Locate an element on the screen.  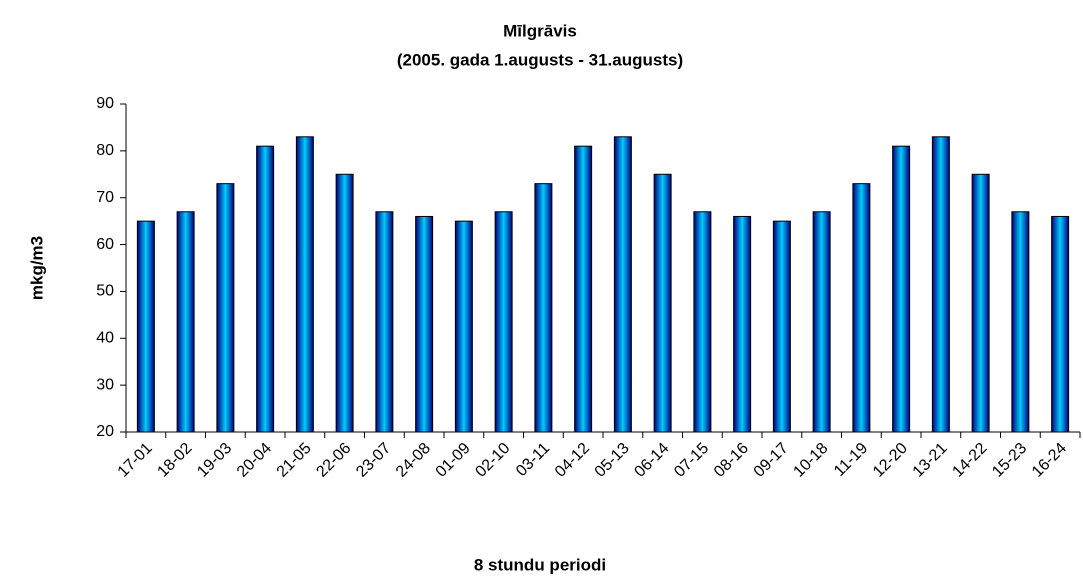
x-tick-label: 11-19 is located at coordinates (851, 460).